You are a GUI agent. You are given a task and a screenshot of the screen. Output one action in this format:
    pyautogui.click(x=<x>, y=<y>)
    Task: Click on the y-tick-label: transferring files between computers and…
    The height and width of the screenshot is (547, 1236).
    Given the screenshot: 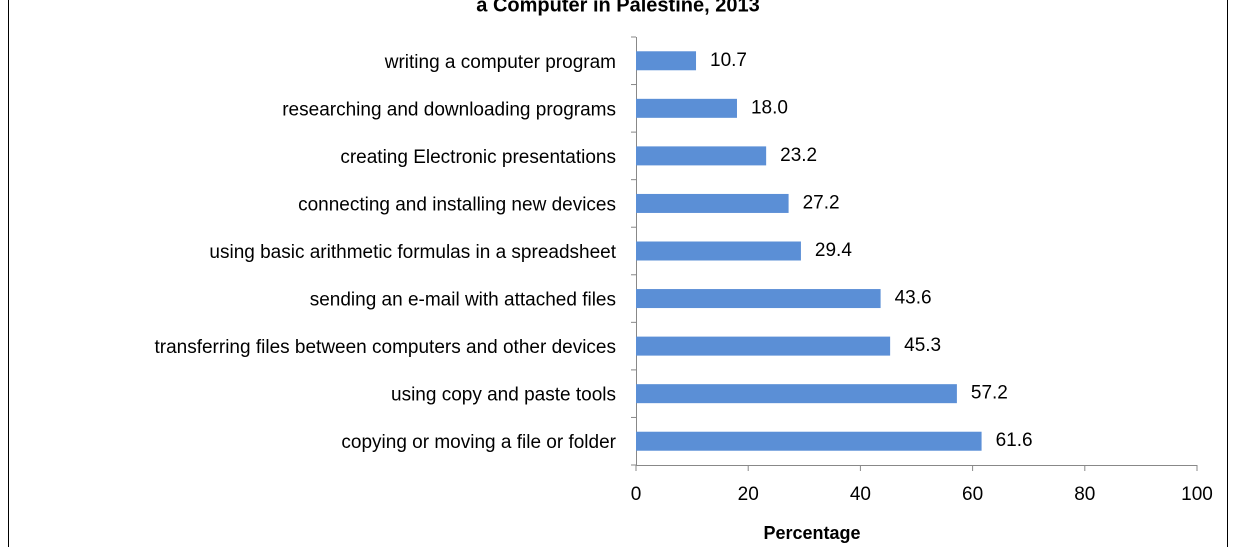 What is the action you would take?
    pyautogui.click(x=385, y=347)
    